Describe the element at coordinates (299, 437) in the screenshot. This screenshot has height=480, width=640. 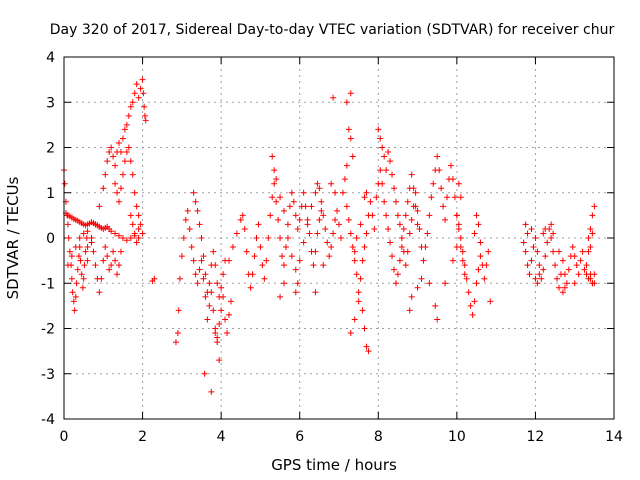
I see `x-tick-label: 6` at that location.